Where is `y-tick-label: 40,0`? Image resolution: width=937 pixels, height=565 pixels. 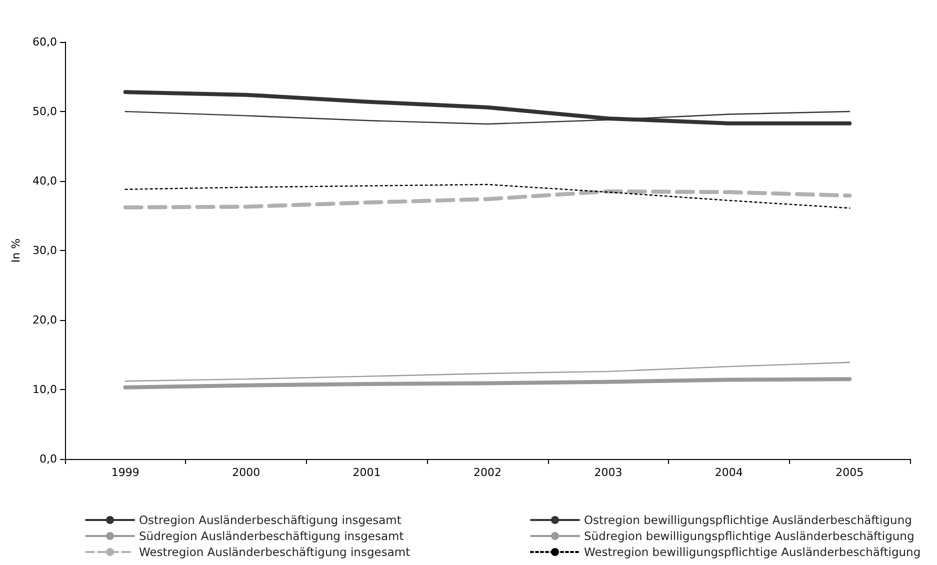
y-tick-label: 40,0 is located at coordinates (44, 181).